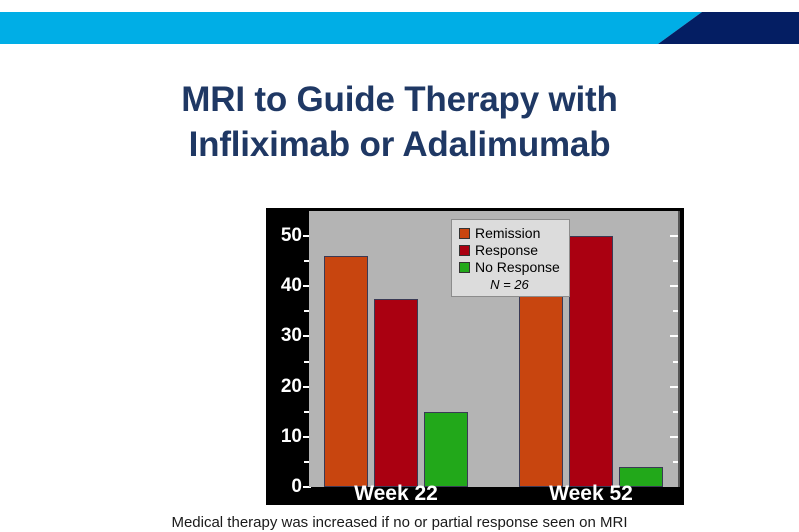 The image size is (799, 532). What do you see at coordinates (399, 144) in the screenshot?
I see `page-title-line-2: Infliximab or Adalimumab` at bounding box center [399, 144].